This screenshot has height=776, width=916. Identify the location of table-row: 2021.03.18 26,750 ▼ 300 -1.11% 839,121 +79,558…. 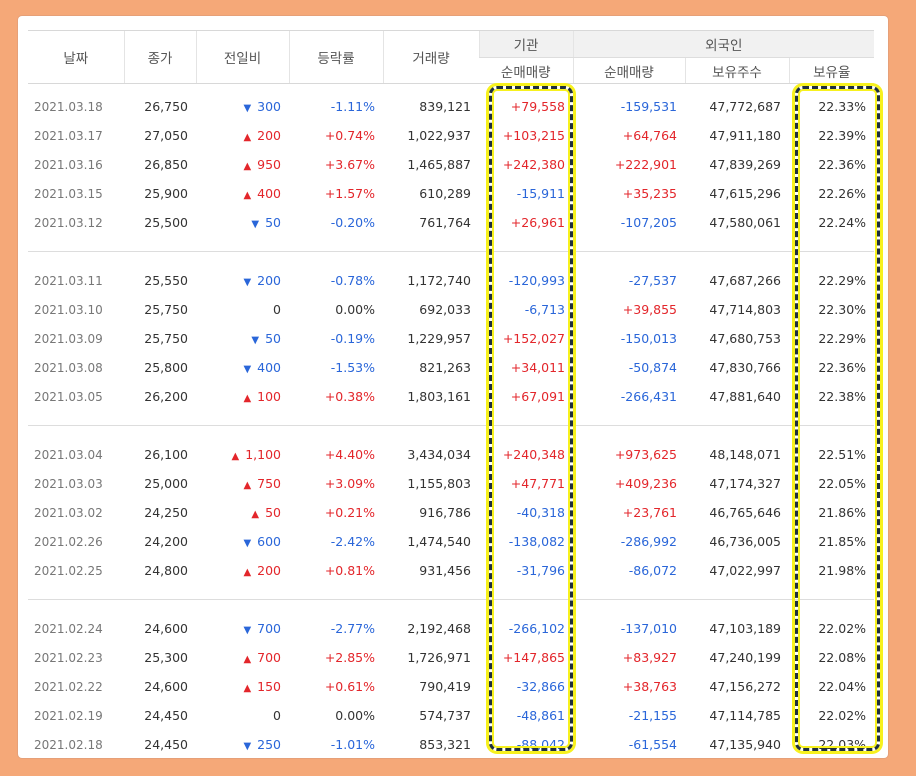
(451, 106).